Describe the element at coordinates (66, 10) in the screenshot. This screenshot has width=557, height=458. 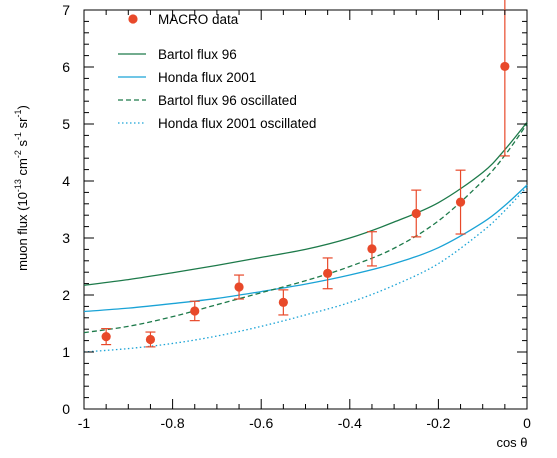
I see `y-tick-label: 7` at that location.